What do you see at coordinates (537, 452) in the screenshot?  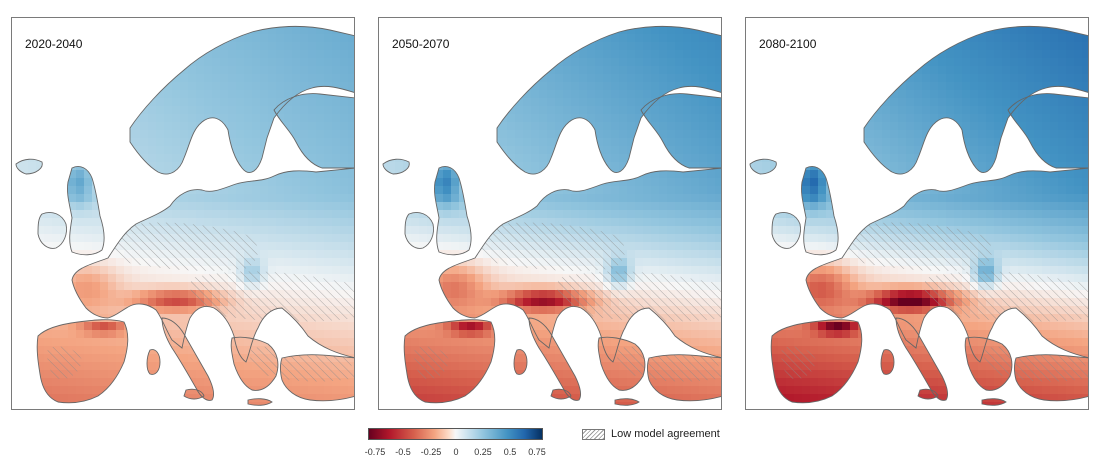 I see `colorbar-tick: 0.75` at bounding box center [537, 452].